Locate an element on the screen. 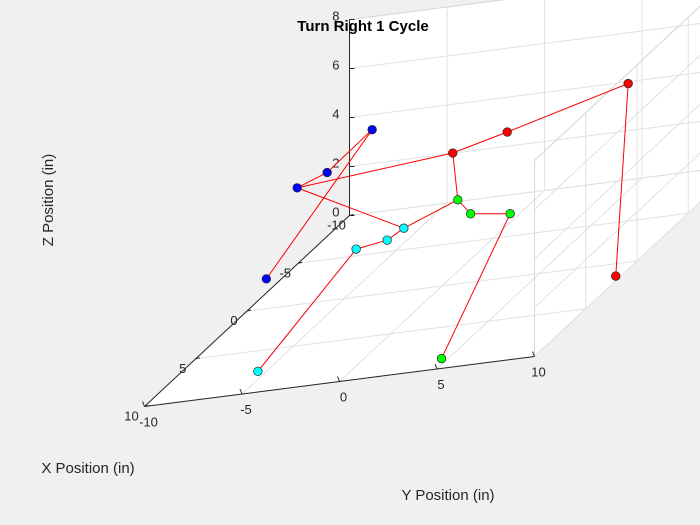 This screenshot has height=525, width=700. x-tick-label: 0 is located at coordinates (233, 320).